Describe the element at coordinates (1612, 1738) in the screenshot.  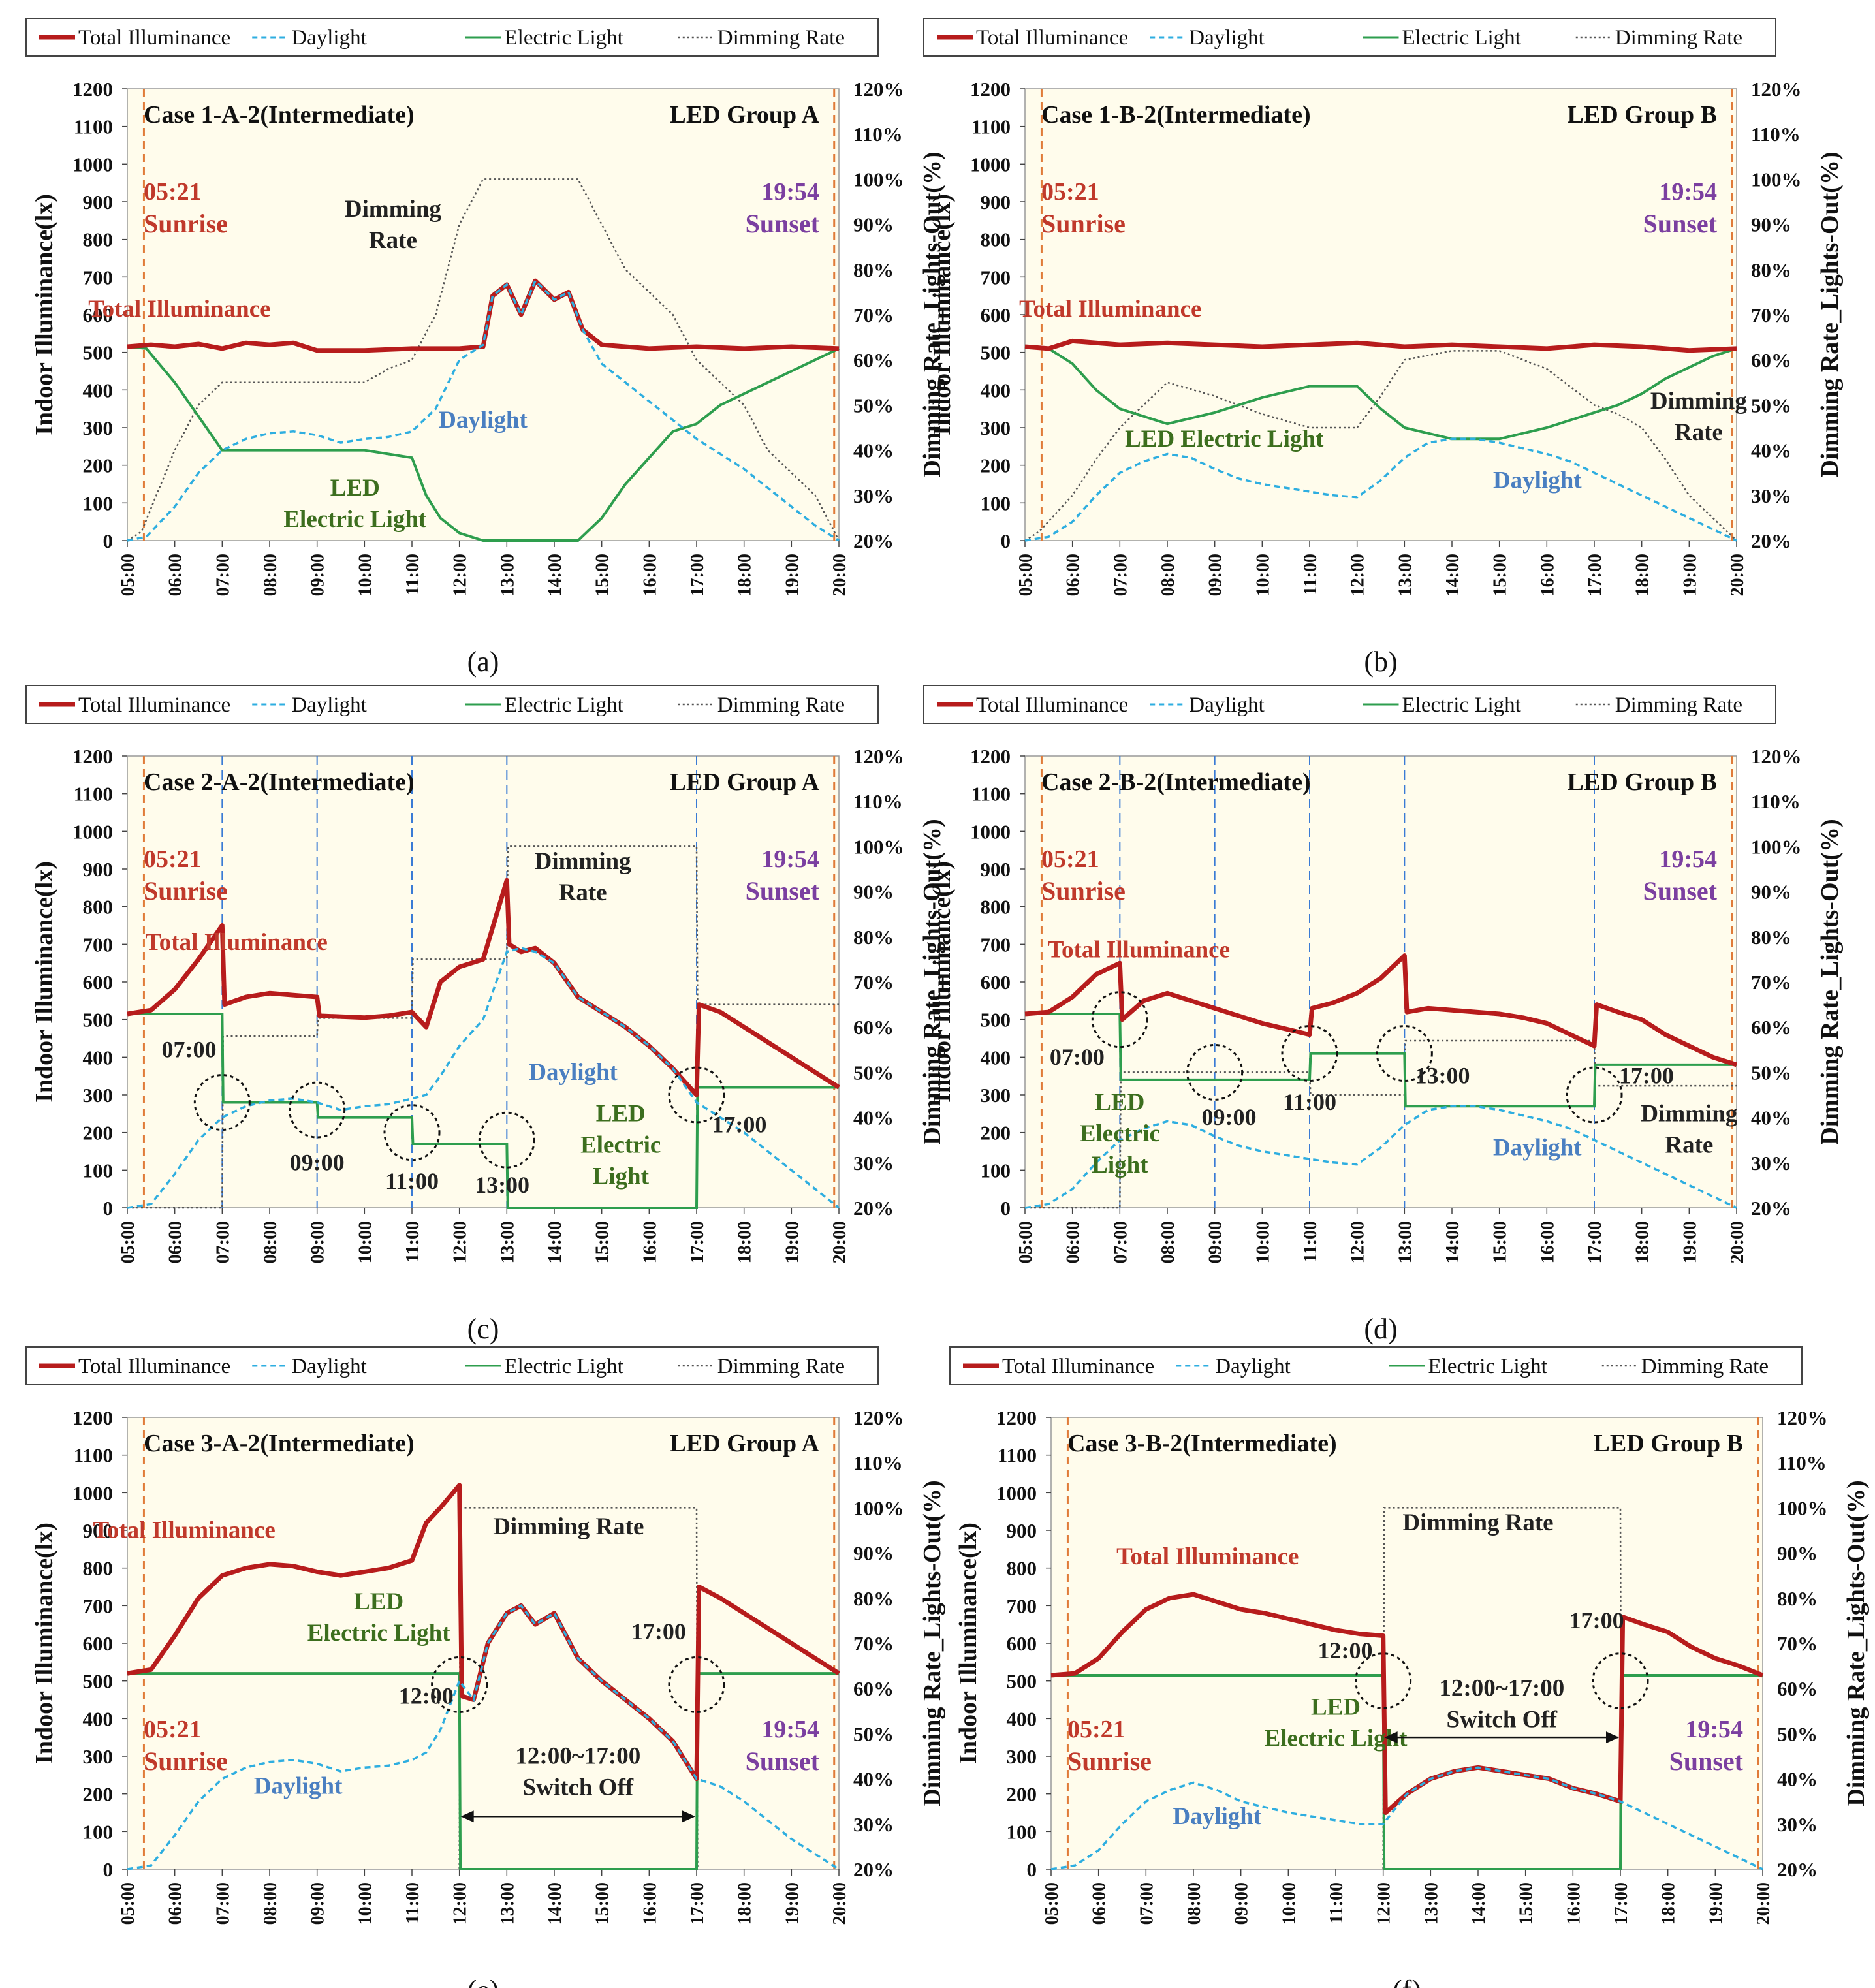
I see `arrow-head-right` at that location.